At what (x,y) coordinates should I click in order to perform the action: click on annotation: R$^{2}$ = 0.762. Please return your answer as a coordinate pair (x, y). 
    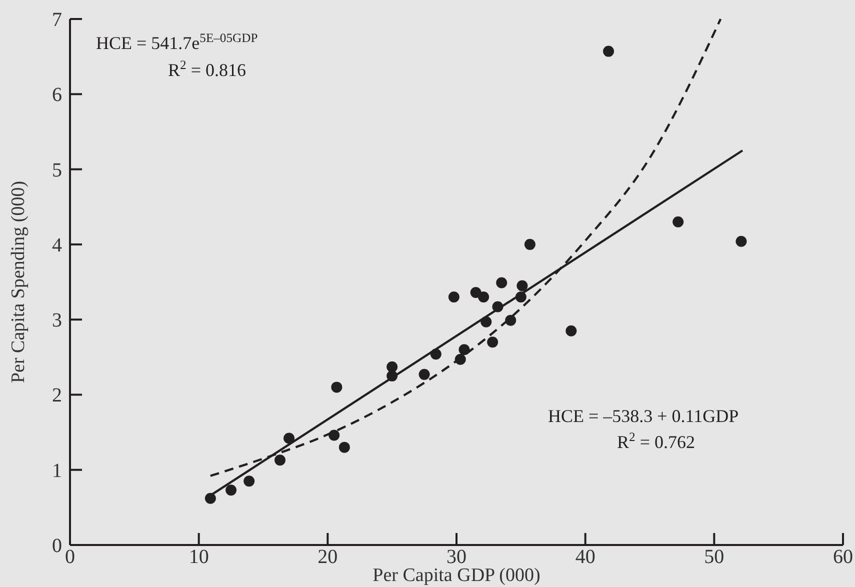
    Looking at the image, I should click on (656, 441).